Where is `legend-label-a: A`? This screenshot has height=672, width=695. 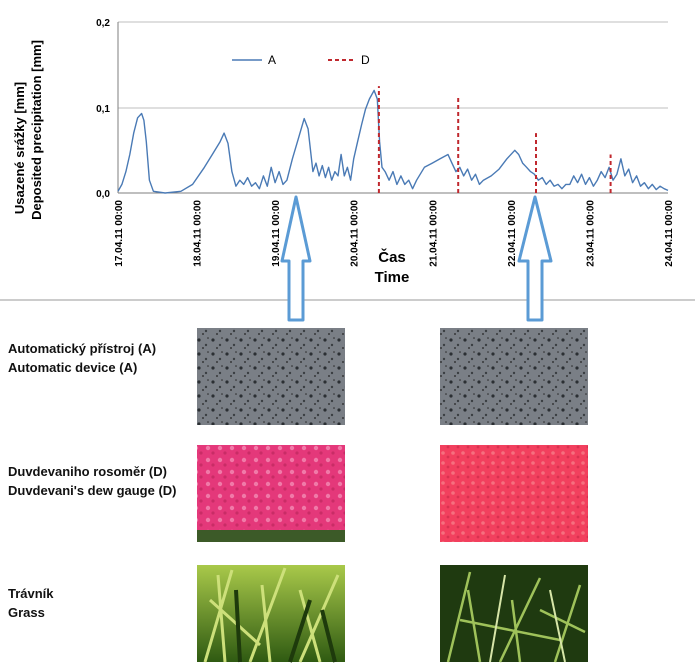
legend-label-a: A is located at coordinates (272, 60).